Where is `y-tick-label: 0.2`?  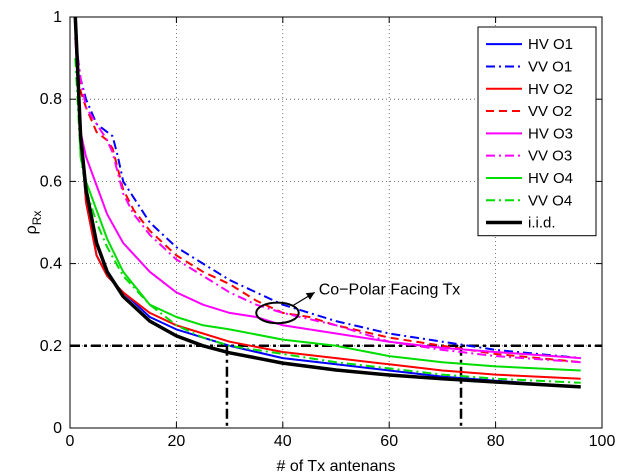 y-tick-label: 0.2 is located at coordinates (51, 346).